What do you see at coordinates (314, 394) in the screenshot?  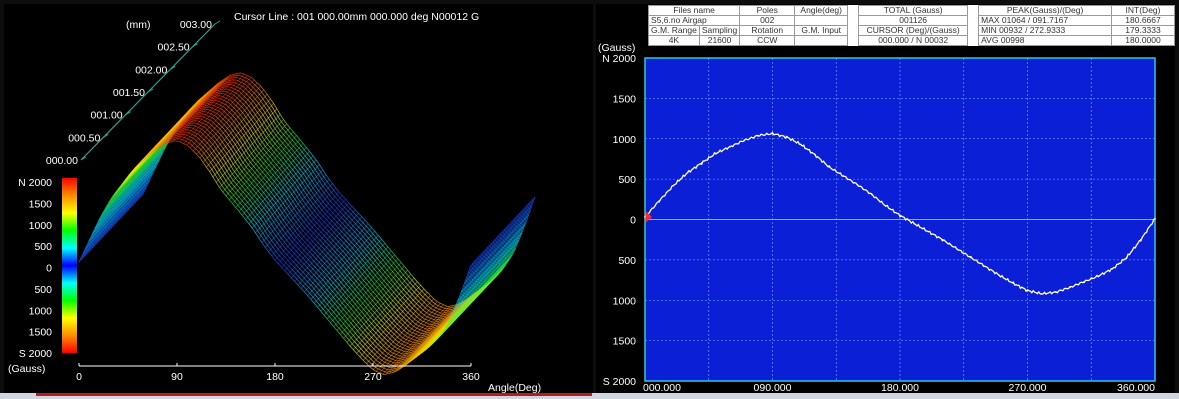 I see `progress-indicator` at bounding box center [314, 394].